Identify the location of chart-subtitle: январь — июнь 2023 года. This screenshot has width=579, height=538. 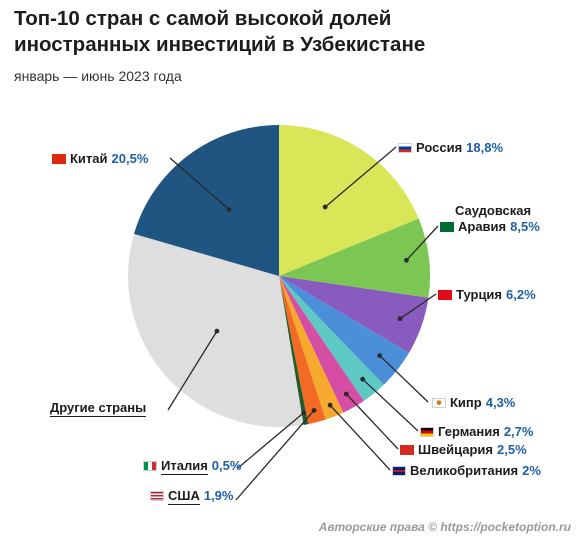
(98, 76).